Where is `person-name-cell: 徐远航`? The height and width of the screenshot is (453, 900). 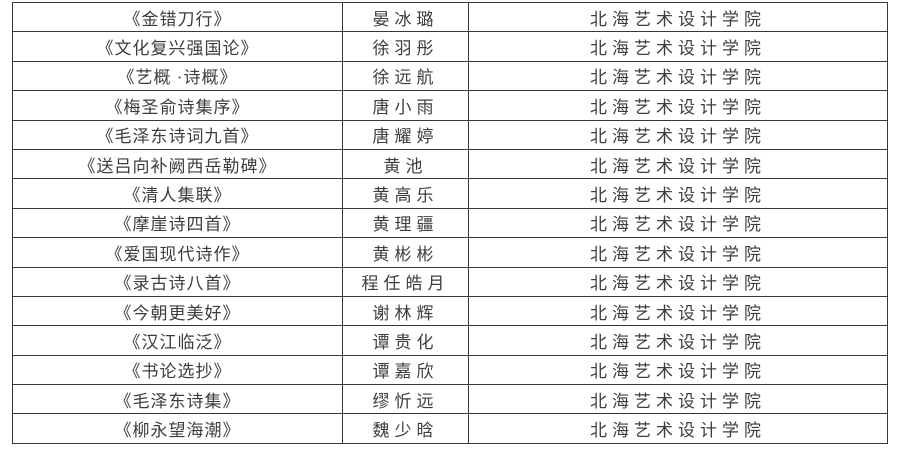 person-name-cell: 徐远航 is located at coordinates (405, 76).